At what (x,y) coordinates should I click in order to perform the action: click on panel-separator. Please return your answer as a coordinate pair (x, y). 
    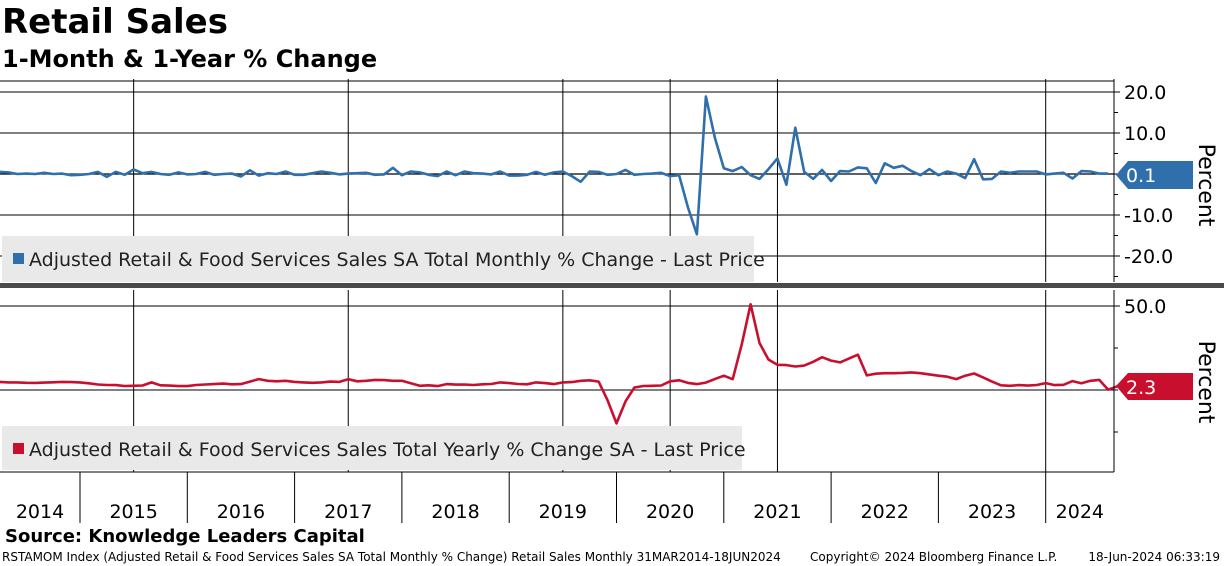
    Looking at the image, I should click on (612, 285).